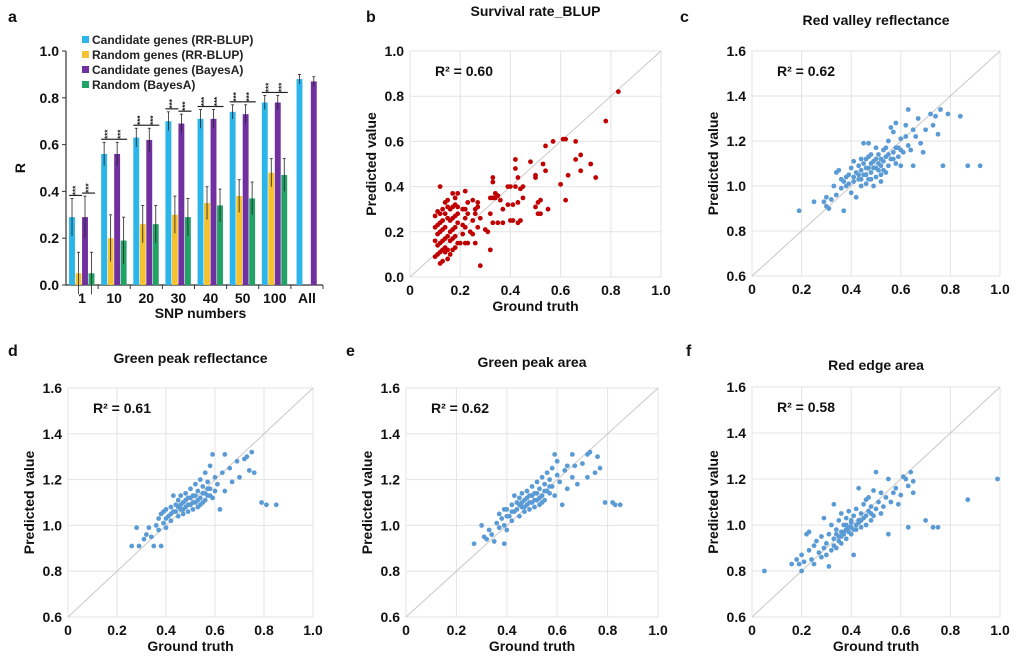 The height and width of the screenshot is (666, 1028). What do you see at coordinates (53, 480) in the screenshot?
I see `y-tick-label: 1.2` at bounding box center [53, 480].